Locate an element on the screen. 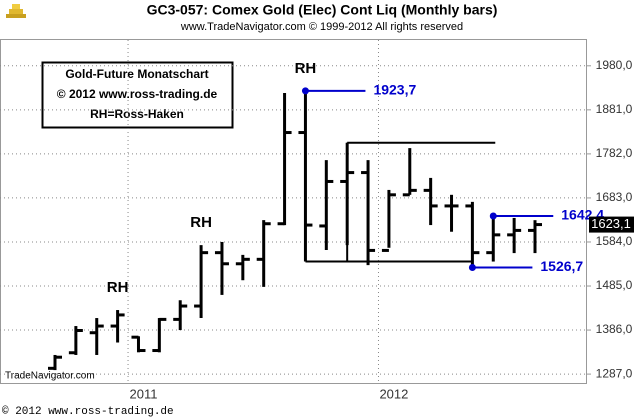 The width and height of the screenshot is (639, 418). y-tick-label: 1683,0 is located at coordinates (614, 197).